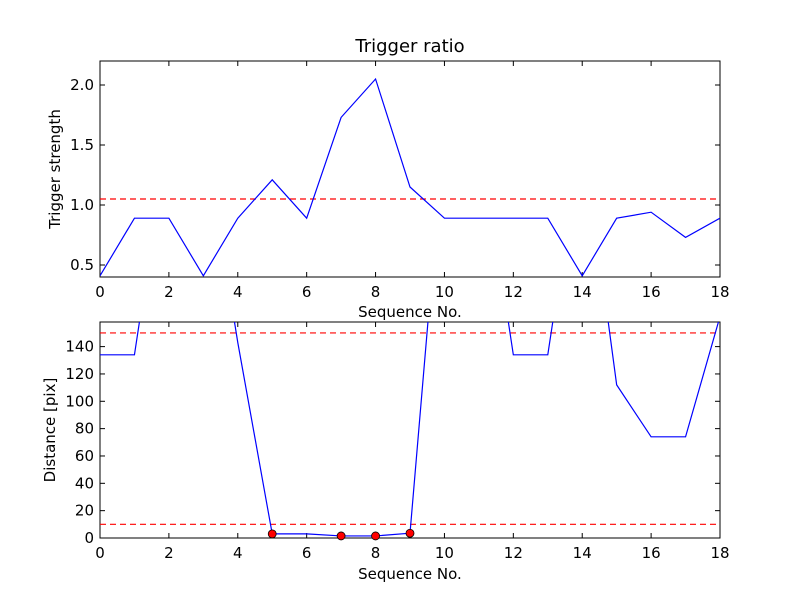 The width and height of the screenshot is (800, 600). I want to click on top-x-axis-label: Sequence No., so click(410, 312).